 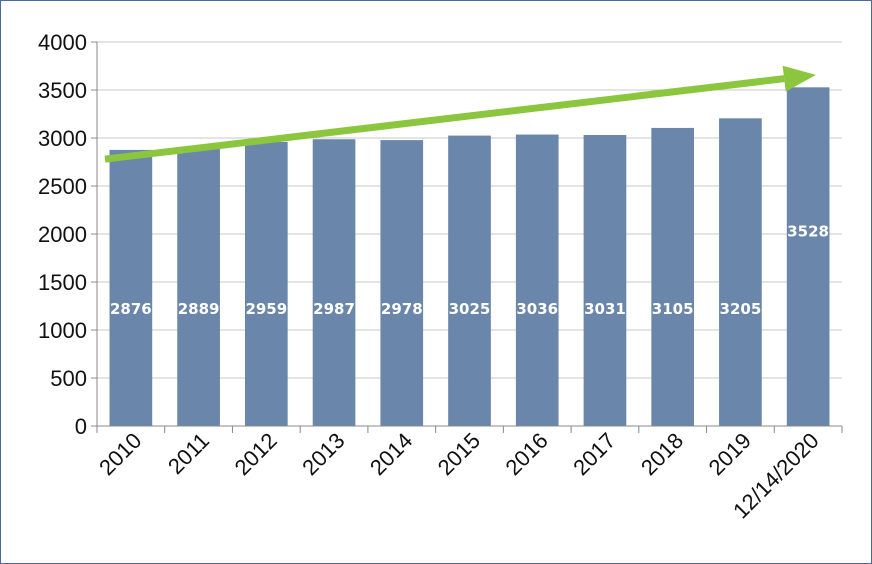 I want to click on trend-arrow, so click(x=460, y=114).